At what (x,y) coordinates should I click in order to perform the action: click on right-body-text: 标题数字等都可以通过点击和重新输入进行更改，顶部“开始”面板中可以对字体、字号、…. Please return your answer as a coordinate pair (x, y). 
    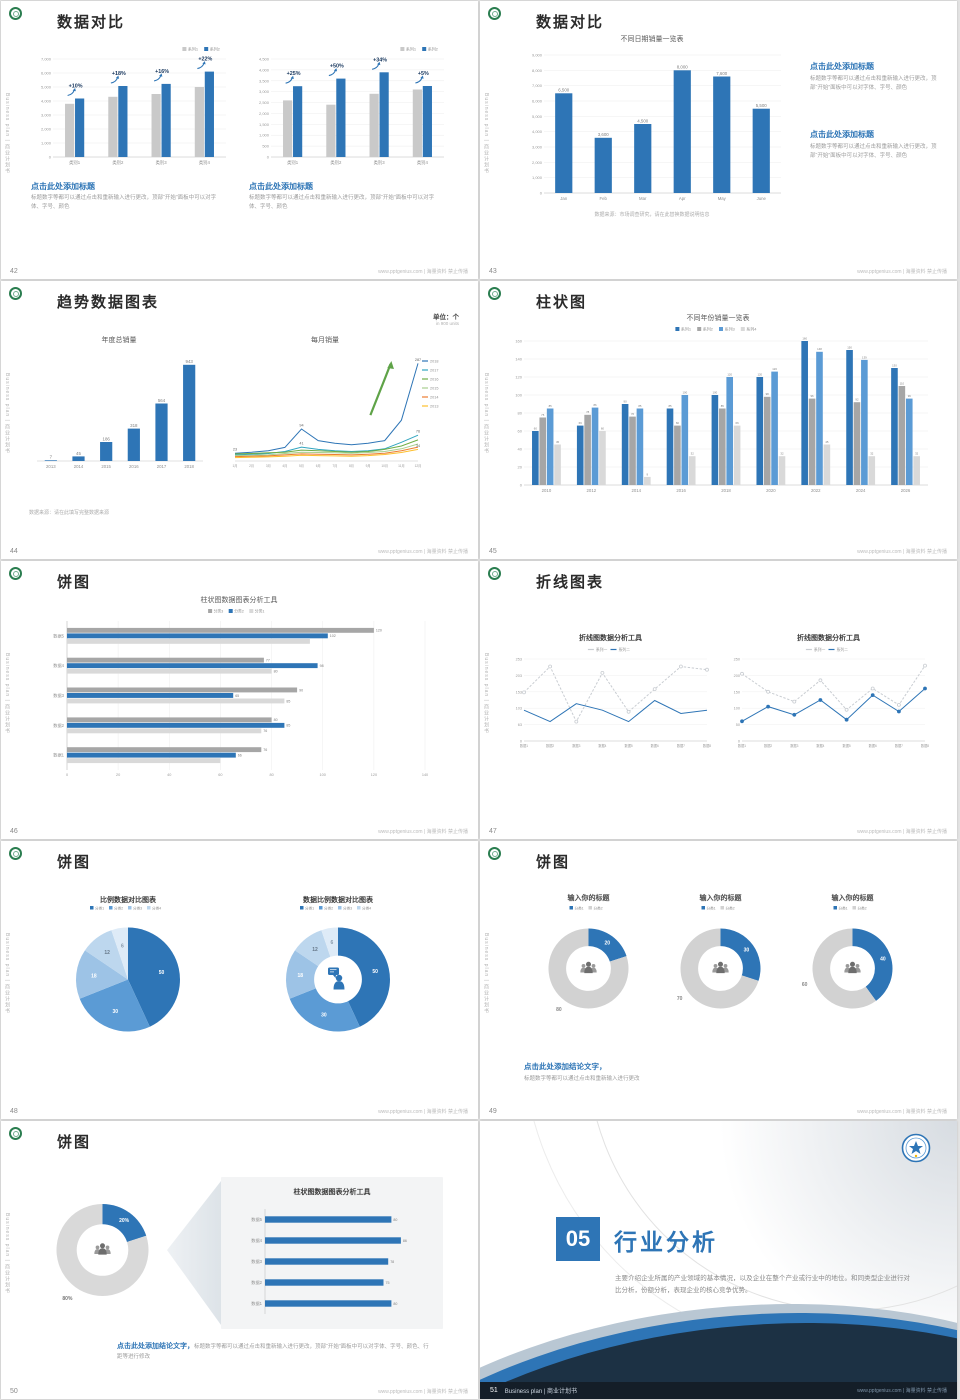
    Looking at the image, I should click on (342, 202).